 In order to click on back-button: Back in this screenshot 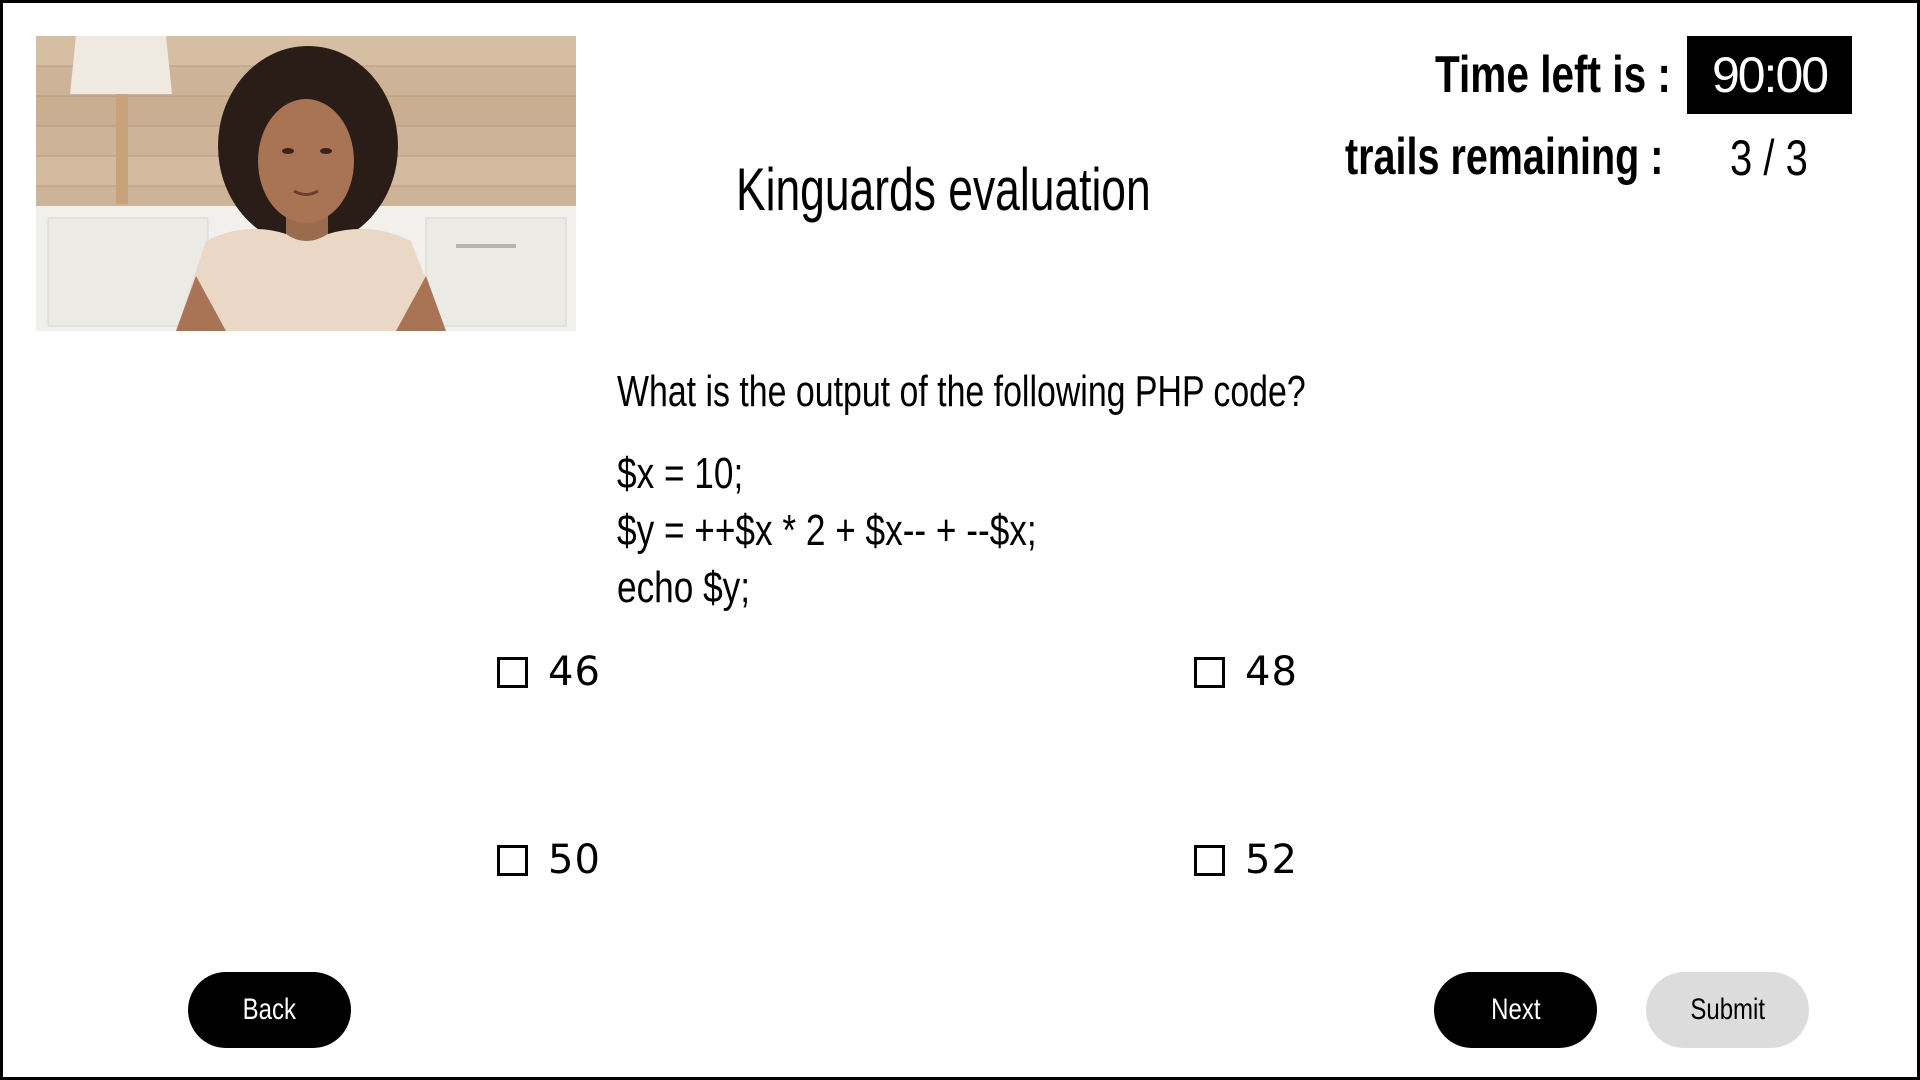, I will do `click(269, 1010)`.